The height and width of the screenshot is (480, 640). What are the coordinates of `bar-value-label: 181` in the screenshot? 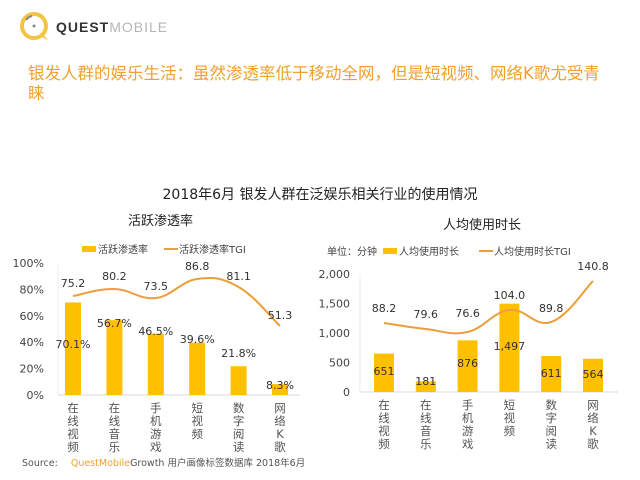 It's located at (425, 381).